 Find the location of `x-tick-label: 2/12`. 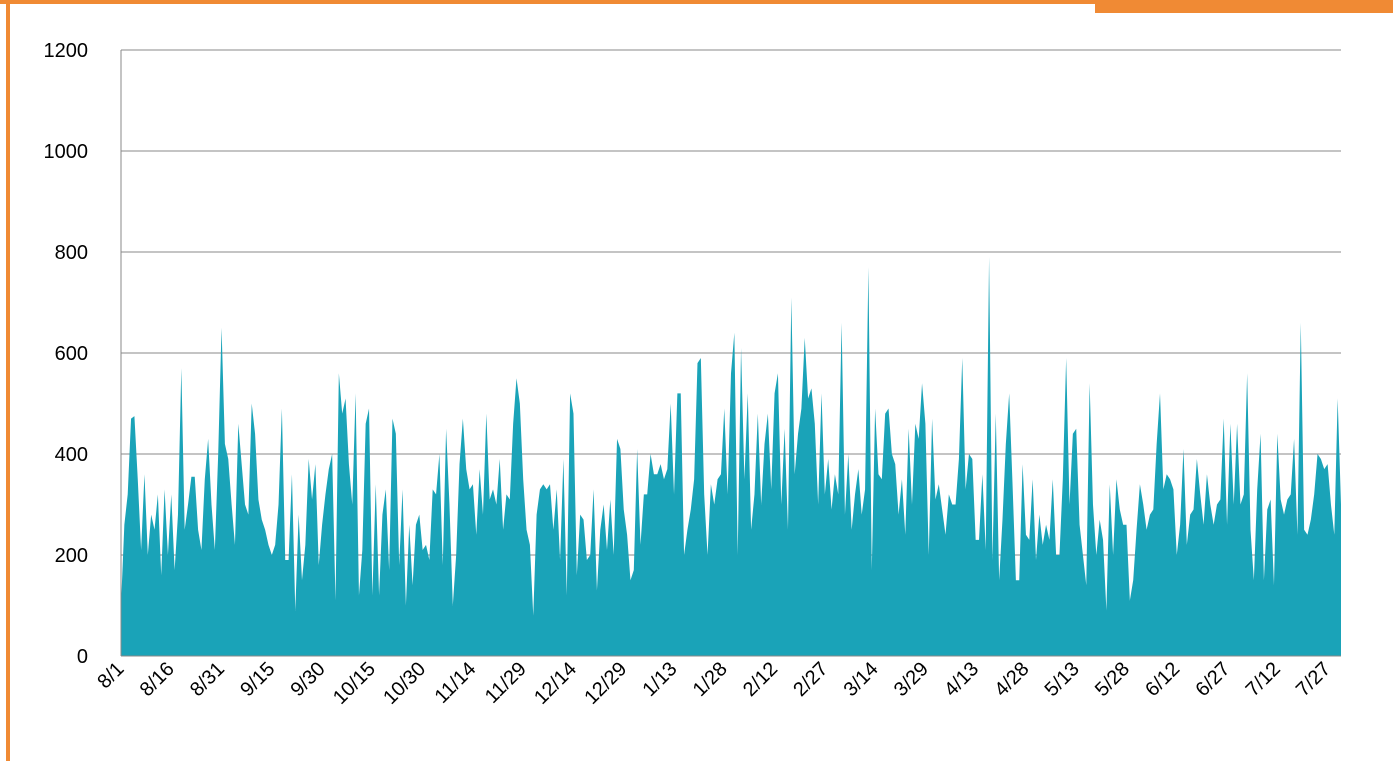

x-tick-label: 2/12 is located at coordinates (760, 679).